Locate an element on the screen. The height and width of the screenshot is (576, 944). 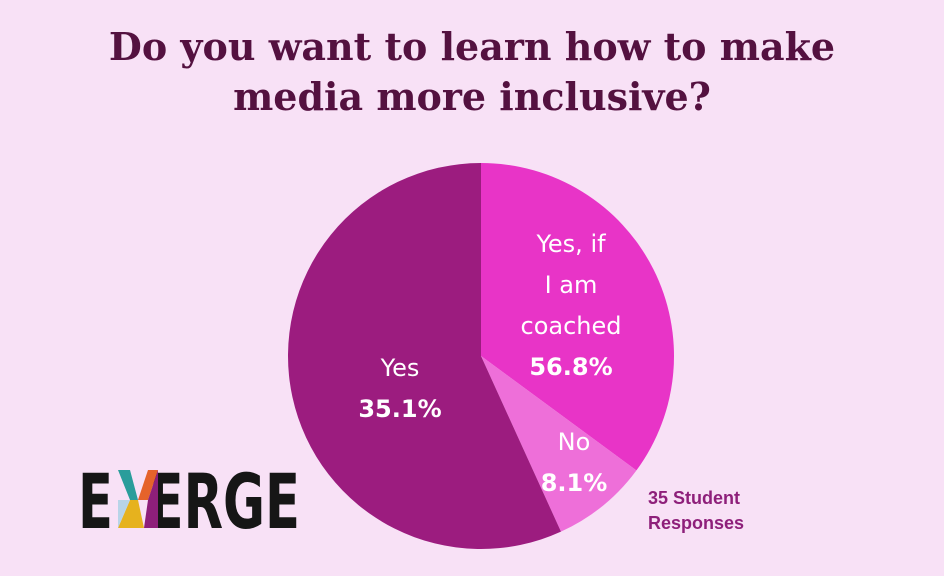
slice-label: Yes is located at coordinates (400, 368).